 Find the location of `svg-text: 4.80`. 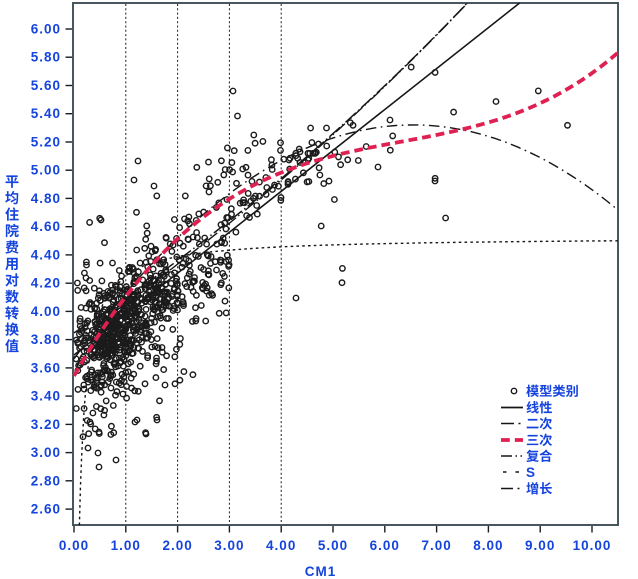

svg-text: 4.80 is located at coordinates (46, 198).